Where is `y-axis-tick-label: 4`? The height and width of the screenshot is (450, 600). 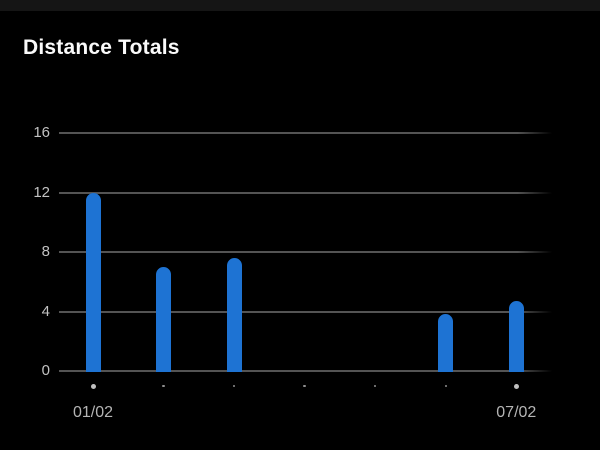
y-axis-tick-label: 4 is located at coordinates (45, 311).